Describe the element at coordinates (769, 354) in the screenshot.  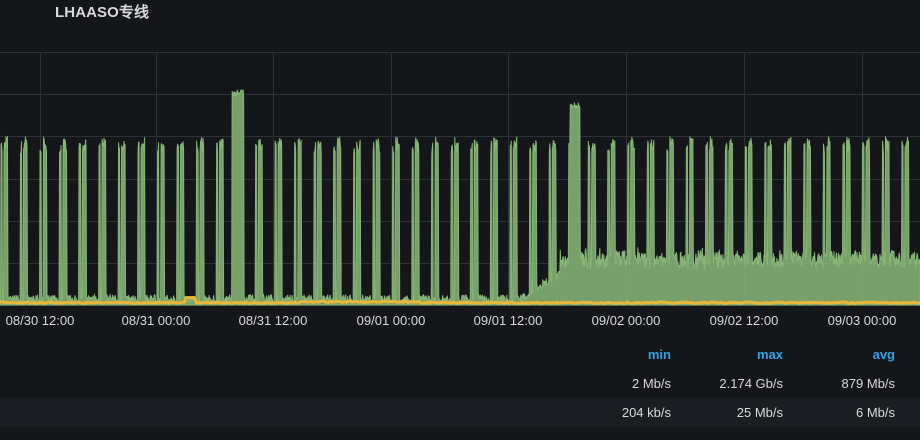
I see `legend-column-max: max` at that location.